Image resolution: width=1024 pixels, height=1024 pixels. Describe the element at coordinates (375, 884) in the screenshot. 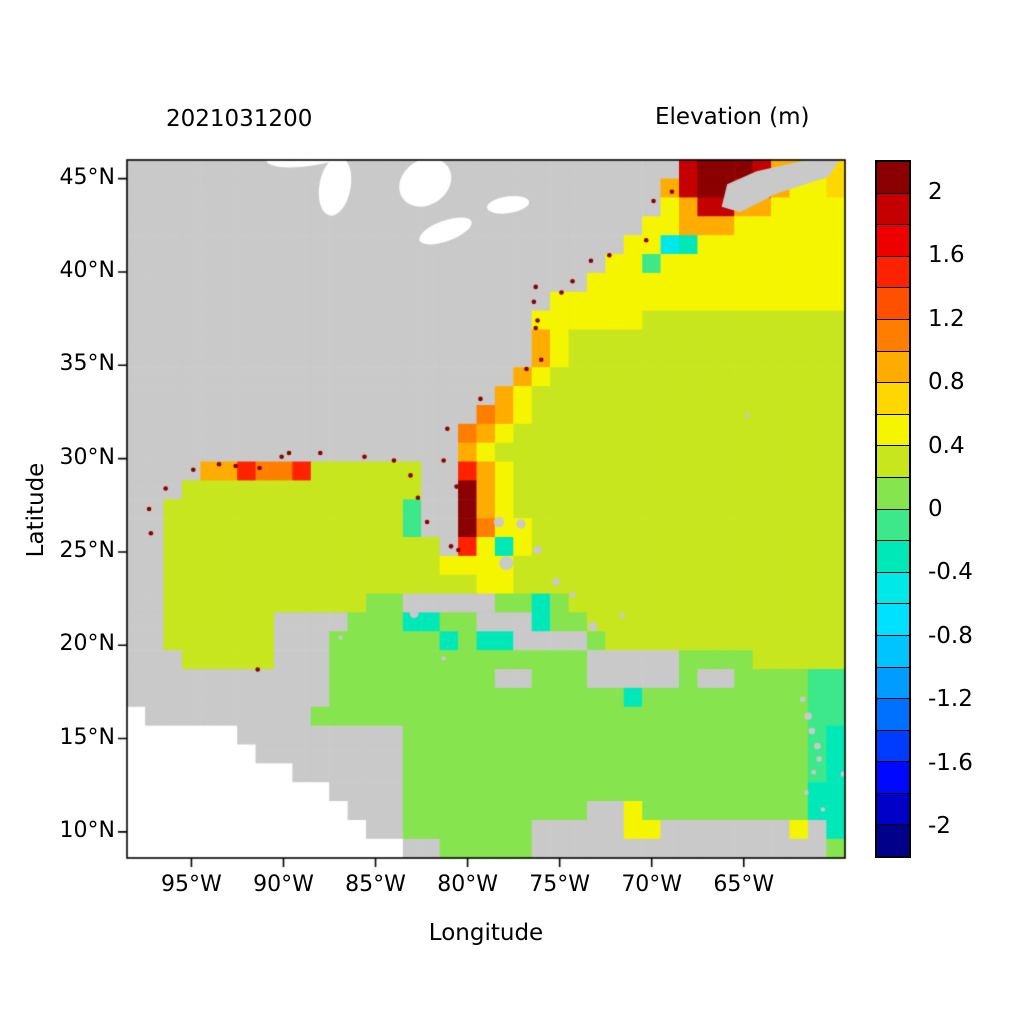

I see `x-tick-label: 85°W` at that location.